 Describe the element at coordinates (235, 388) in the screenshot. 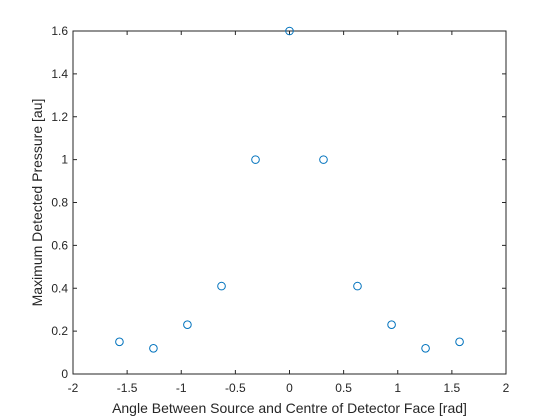

I see `x-tick-label: -0.5` at that location.